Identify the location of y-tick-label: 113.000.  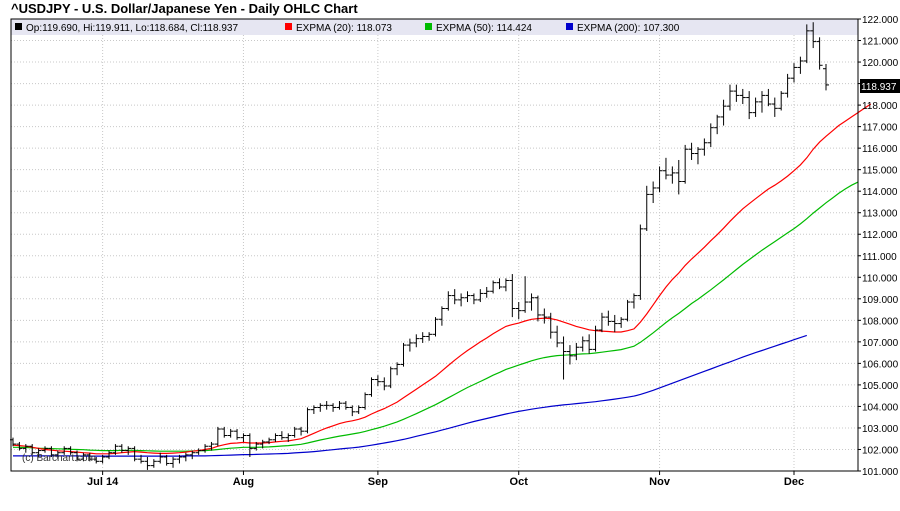
(880, 214).